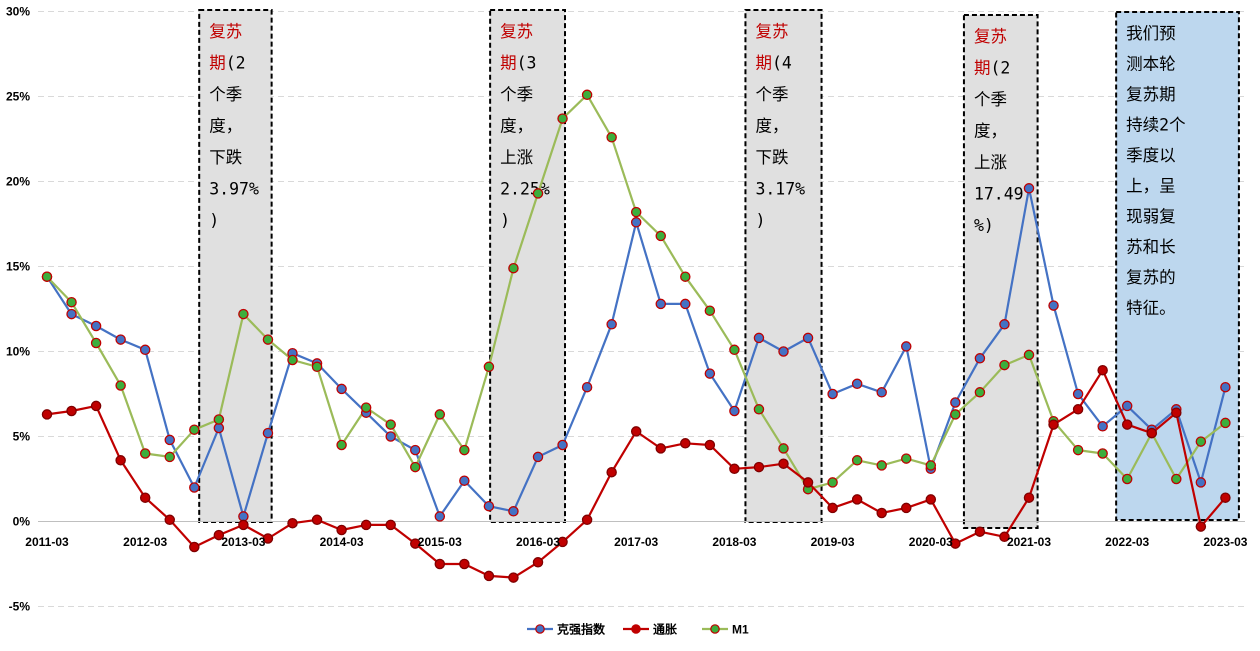 This screenshot has width=1260, height=651. Describe the element at coordinates (214, 220) in the screenshot. I see `annotation-text: )` at that location.